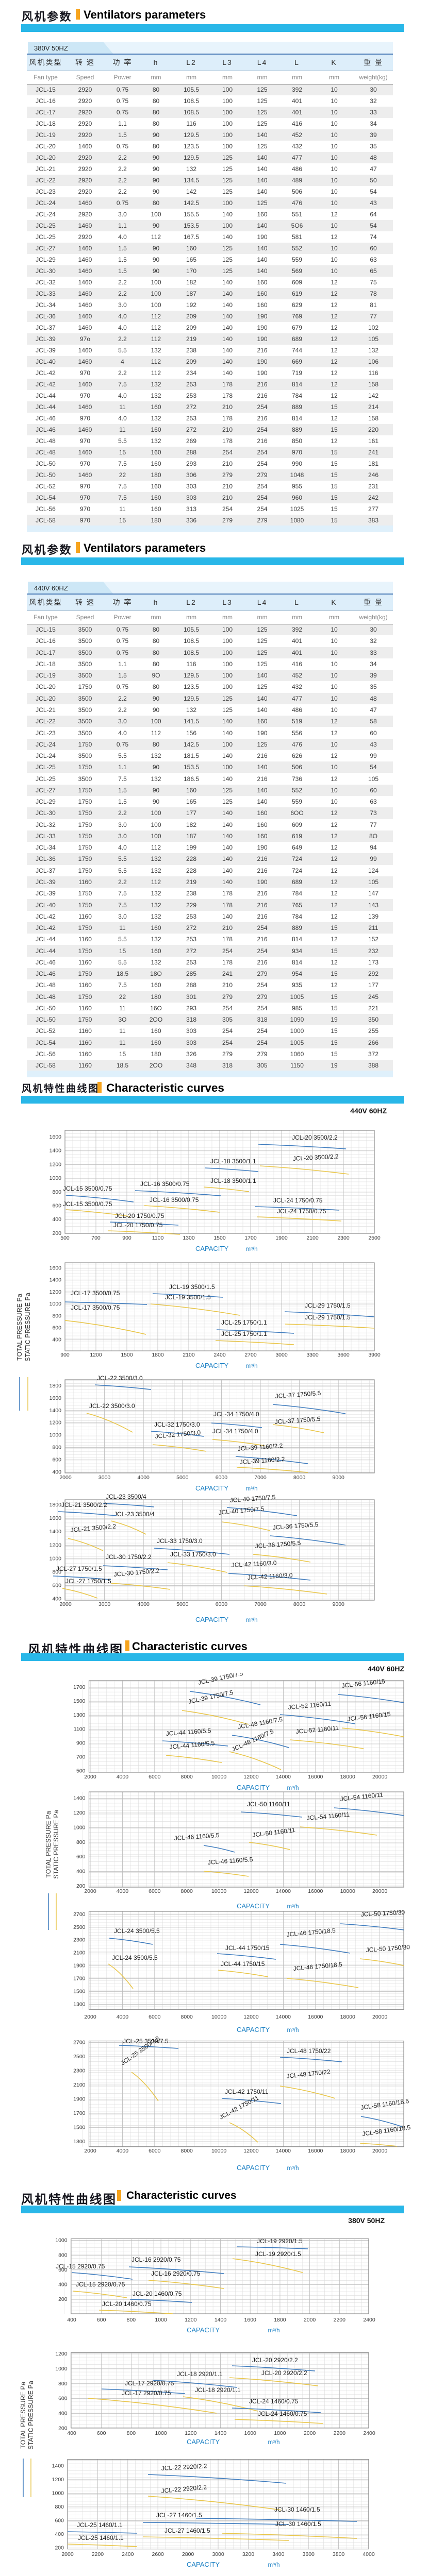 Image resolution: width=428 pixels, height=2576 pixels. I want to click on svg-text: JCL-24 1460/0.75, so click(282, 2413).